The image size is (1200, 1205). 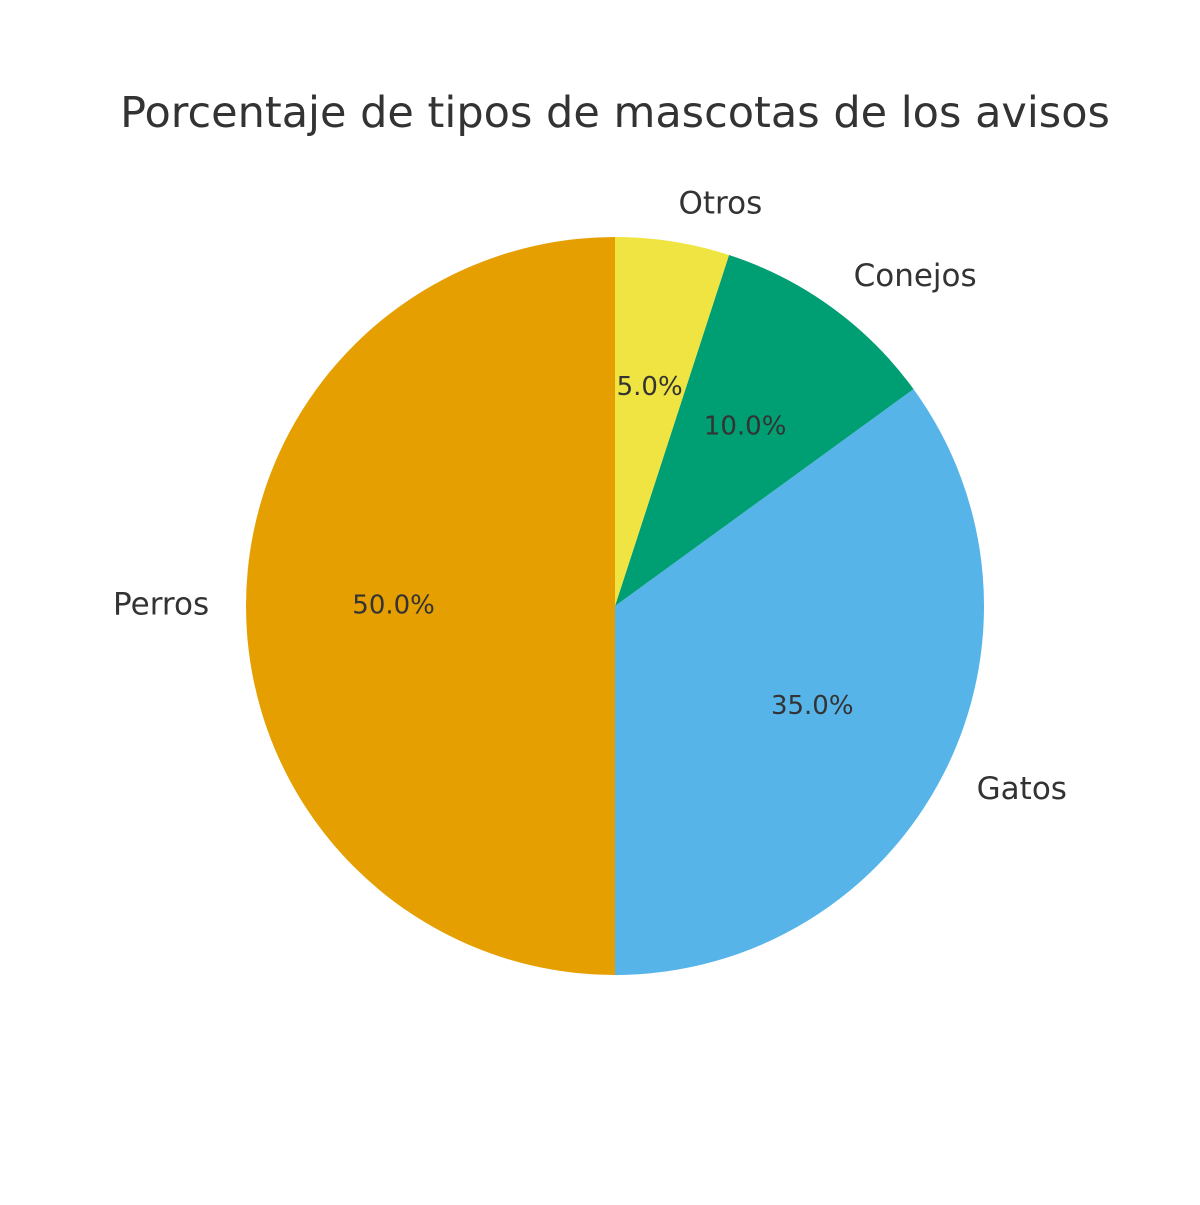 I want to click on pct-label-perros: 50.0%, so click(x=393, y=606).